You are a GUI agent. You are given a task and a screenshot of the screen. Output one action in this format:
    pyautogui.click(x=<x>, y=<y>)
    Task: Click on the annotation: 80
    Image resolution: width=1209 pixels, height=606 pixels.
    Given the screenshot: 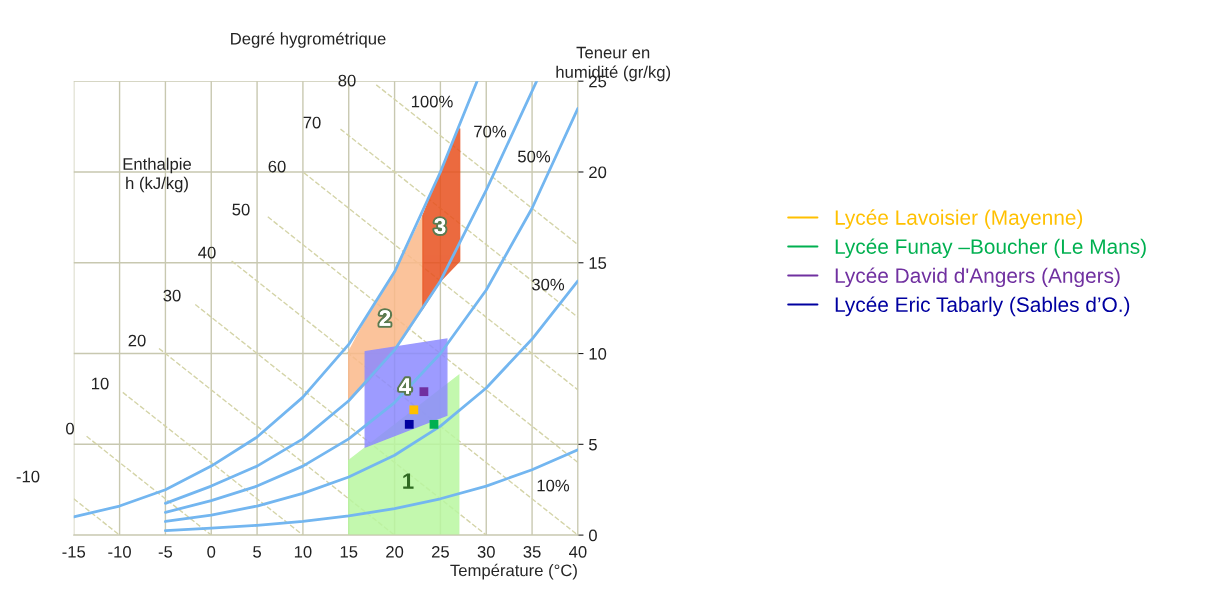 What is the action you would take?
    pyautogui.click(x=347, y=80)
    